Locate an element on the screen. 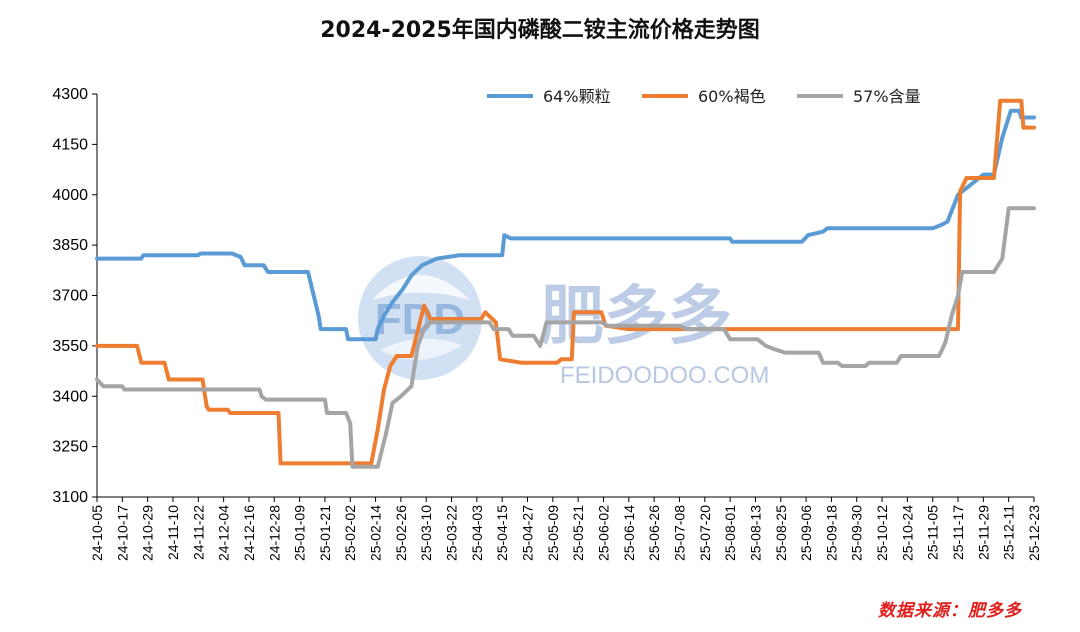  y-tick-label: 3700 is located at coordinates (70, 296).